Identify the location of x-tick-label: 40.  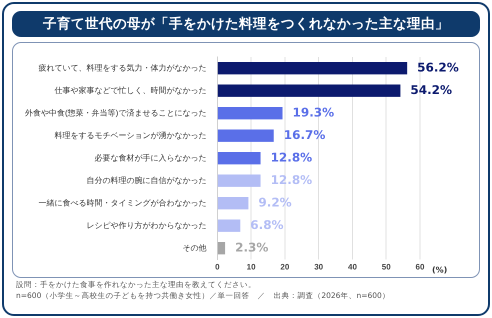
(353, 267).